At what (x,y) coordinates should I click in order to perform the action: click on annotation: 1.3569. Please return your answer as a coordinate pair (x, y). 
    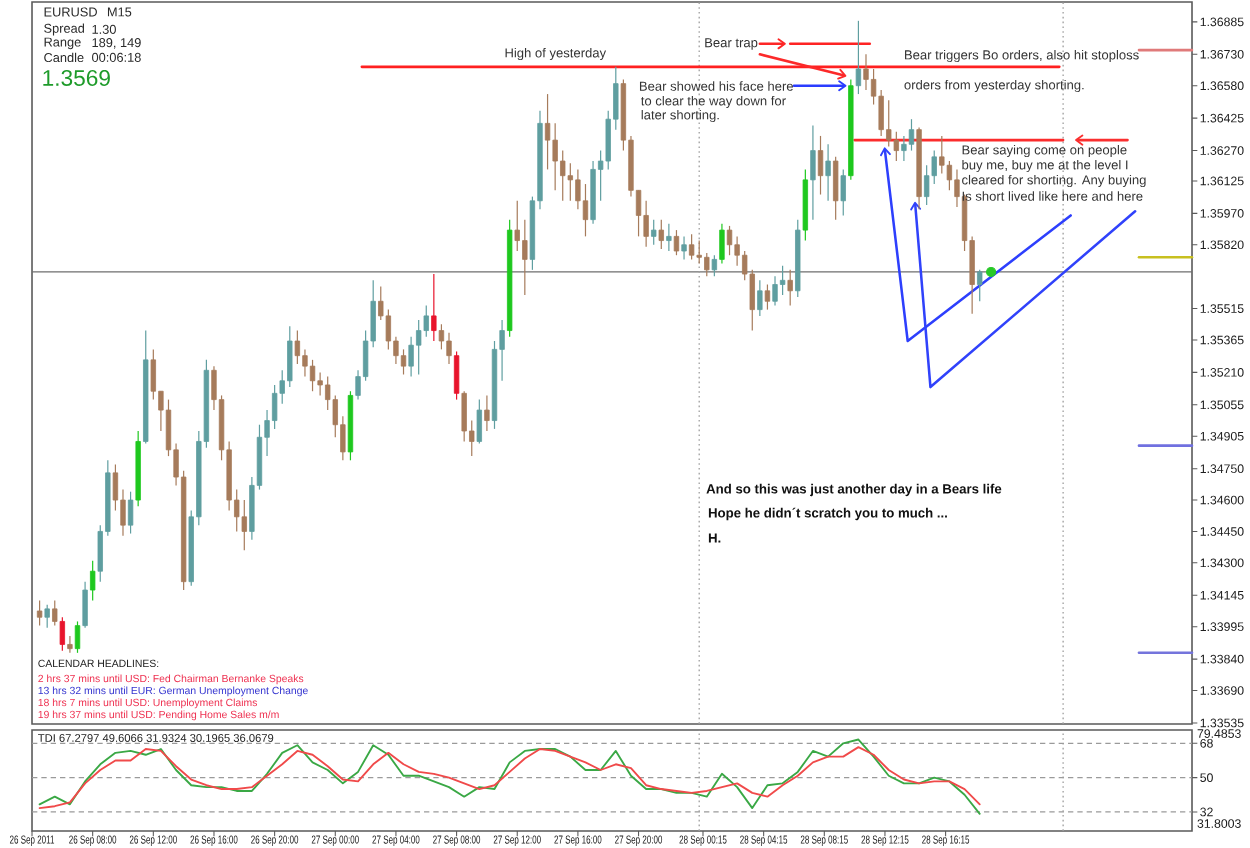
    Looking at the image, I should click on (76, 77).